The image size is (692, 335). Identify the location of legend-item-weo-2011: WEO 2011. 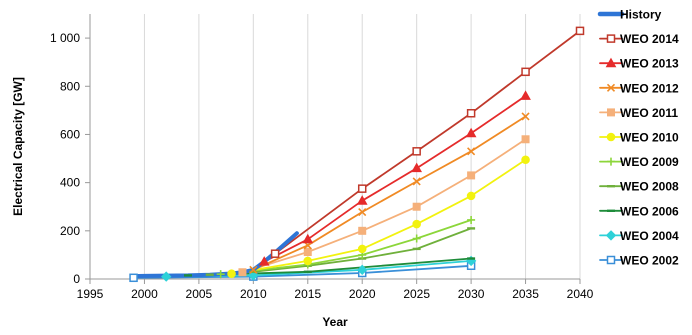
(638, 113).